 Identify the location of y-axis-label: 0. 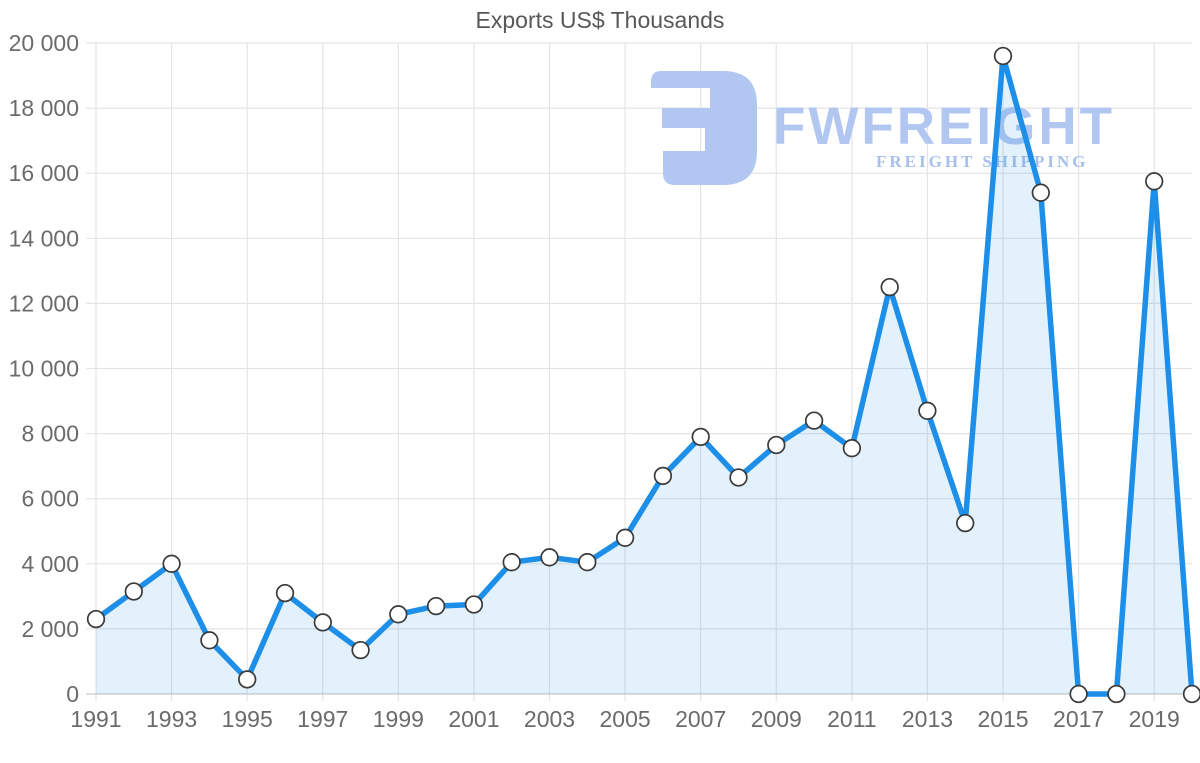
(72, 694).